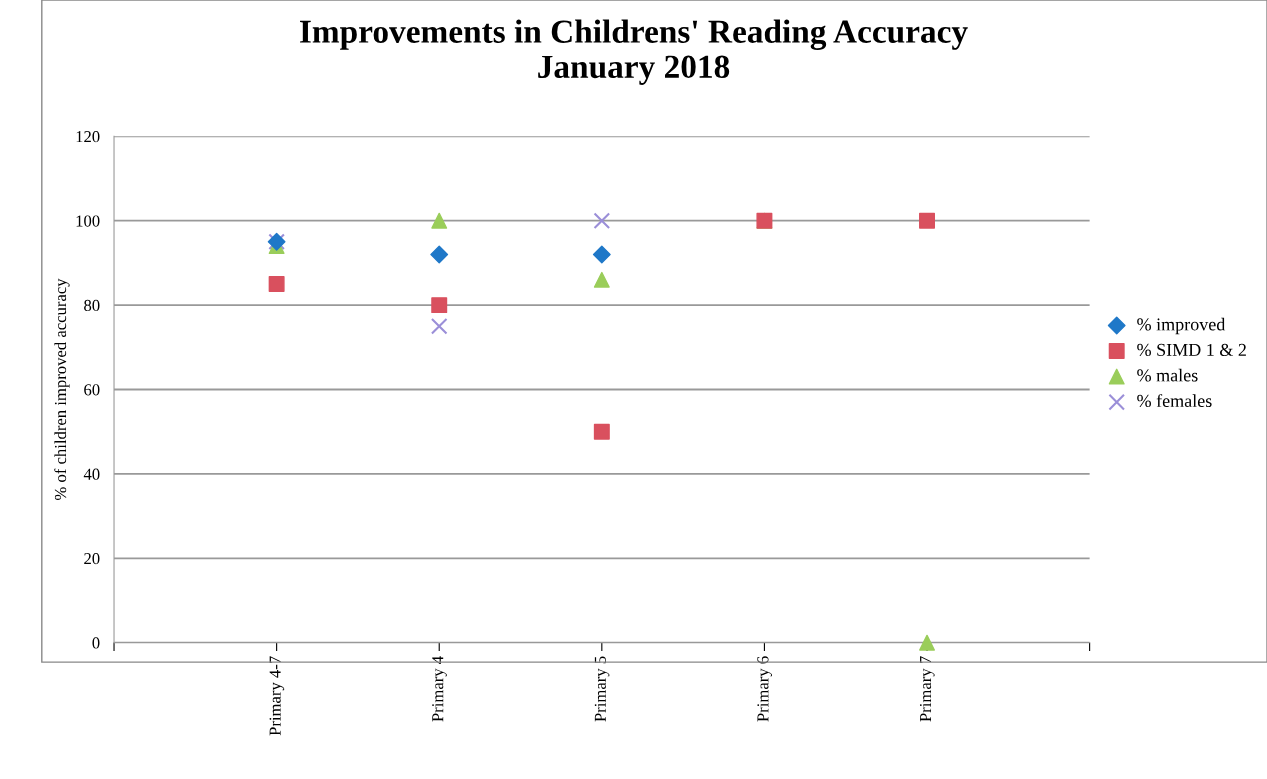 This screenshot has height=779, width=1267. I want to click on x-tick-label: Primary 6, so click(764, 689).